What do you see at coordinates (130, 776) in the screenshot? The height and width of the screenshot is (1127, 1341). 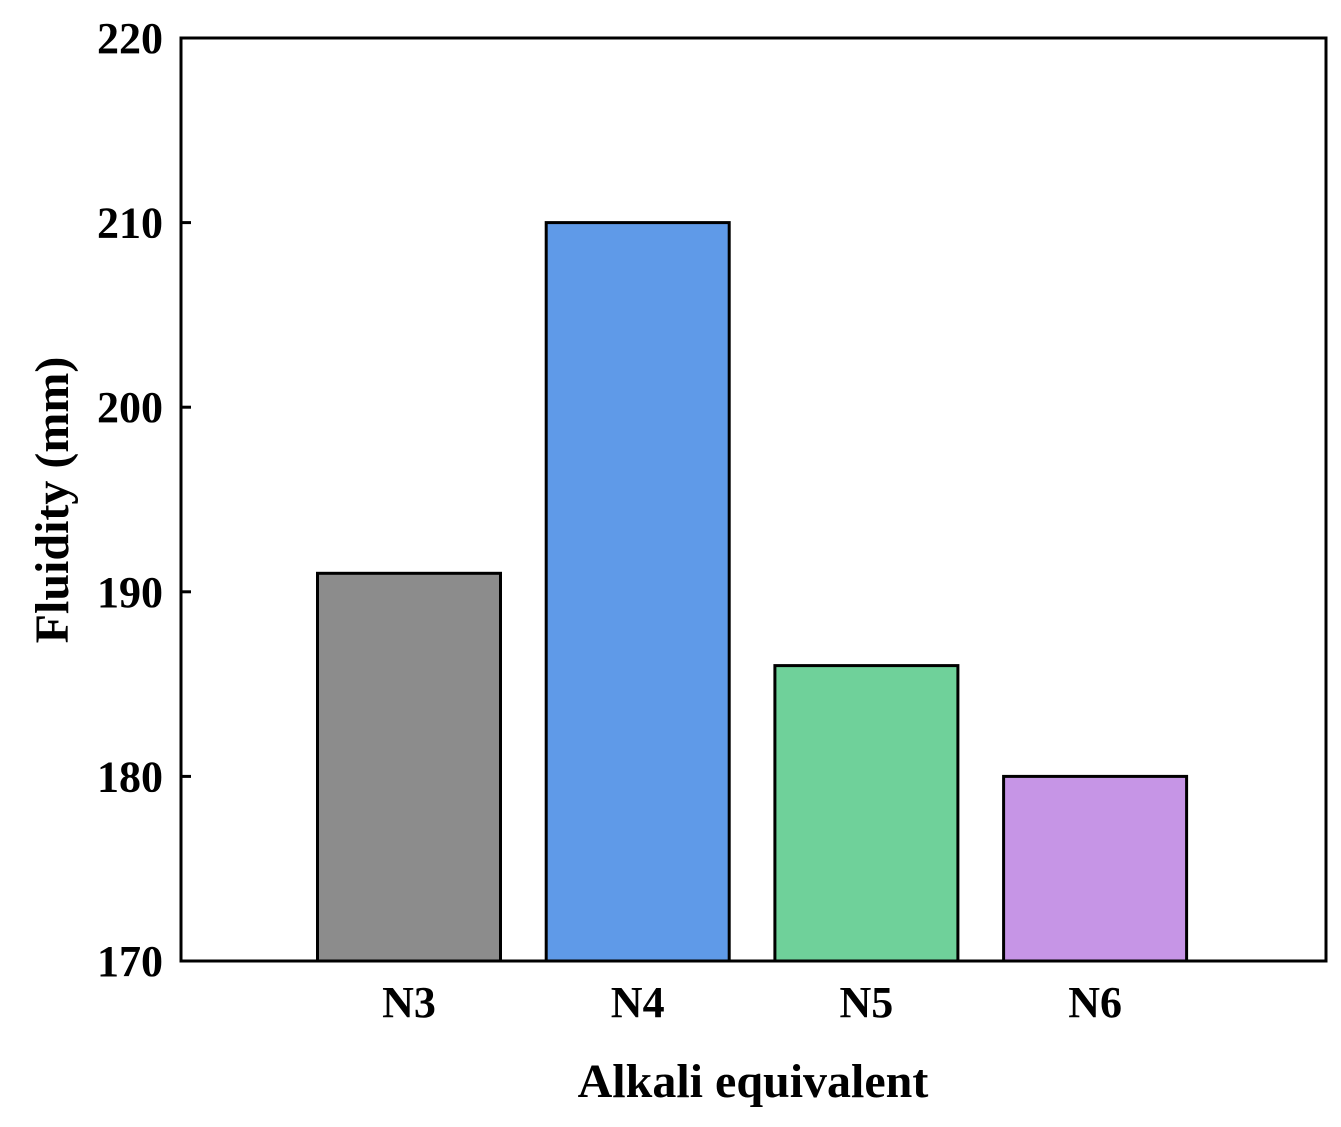 I see `y-tick-label-180: 180` at bounding box center [130, 776].